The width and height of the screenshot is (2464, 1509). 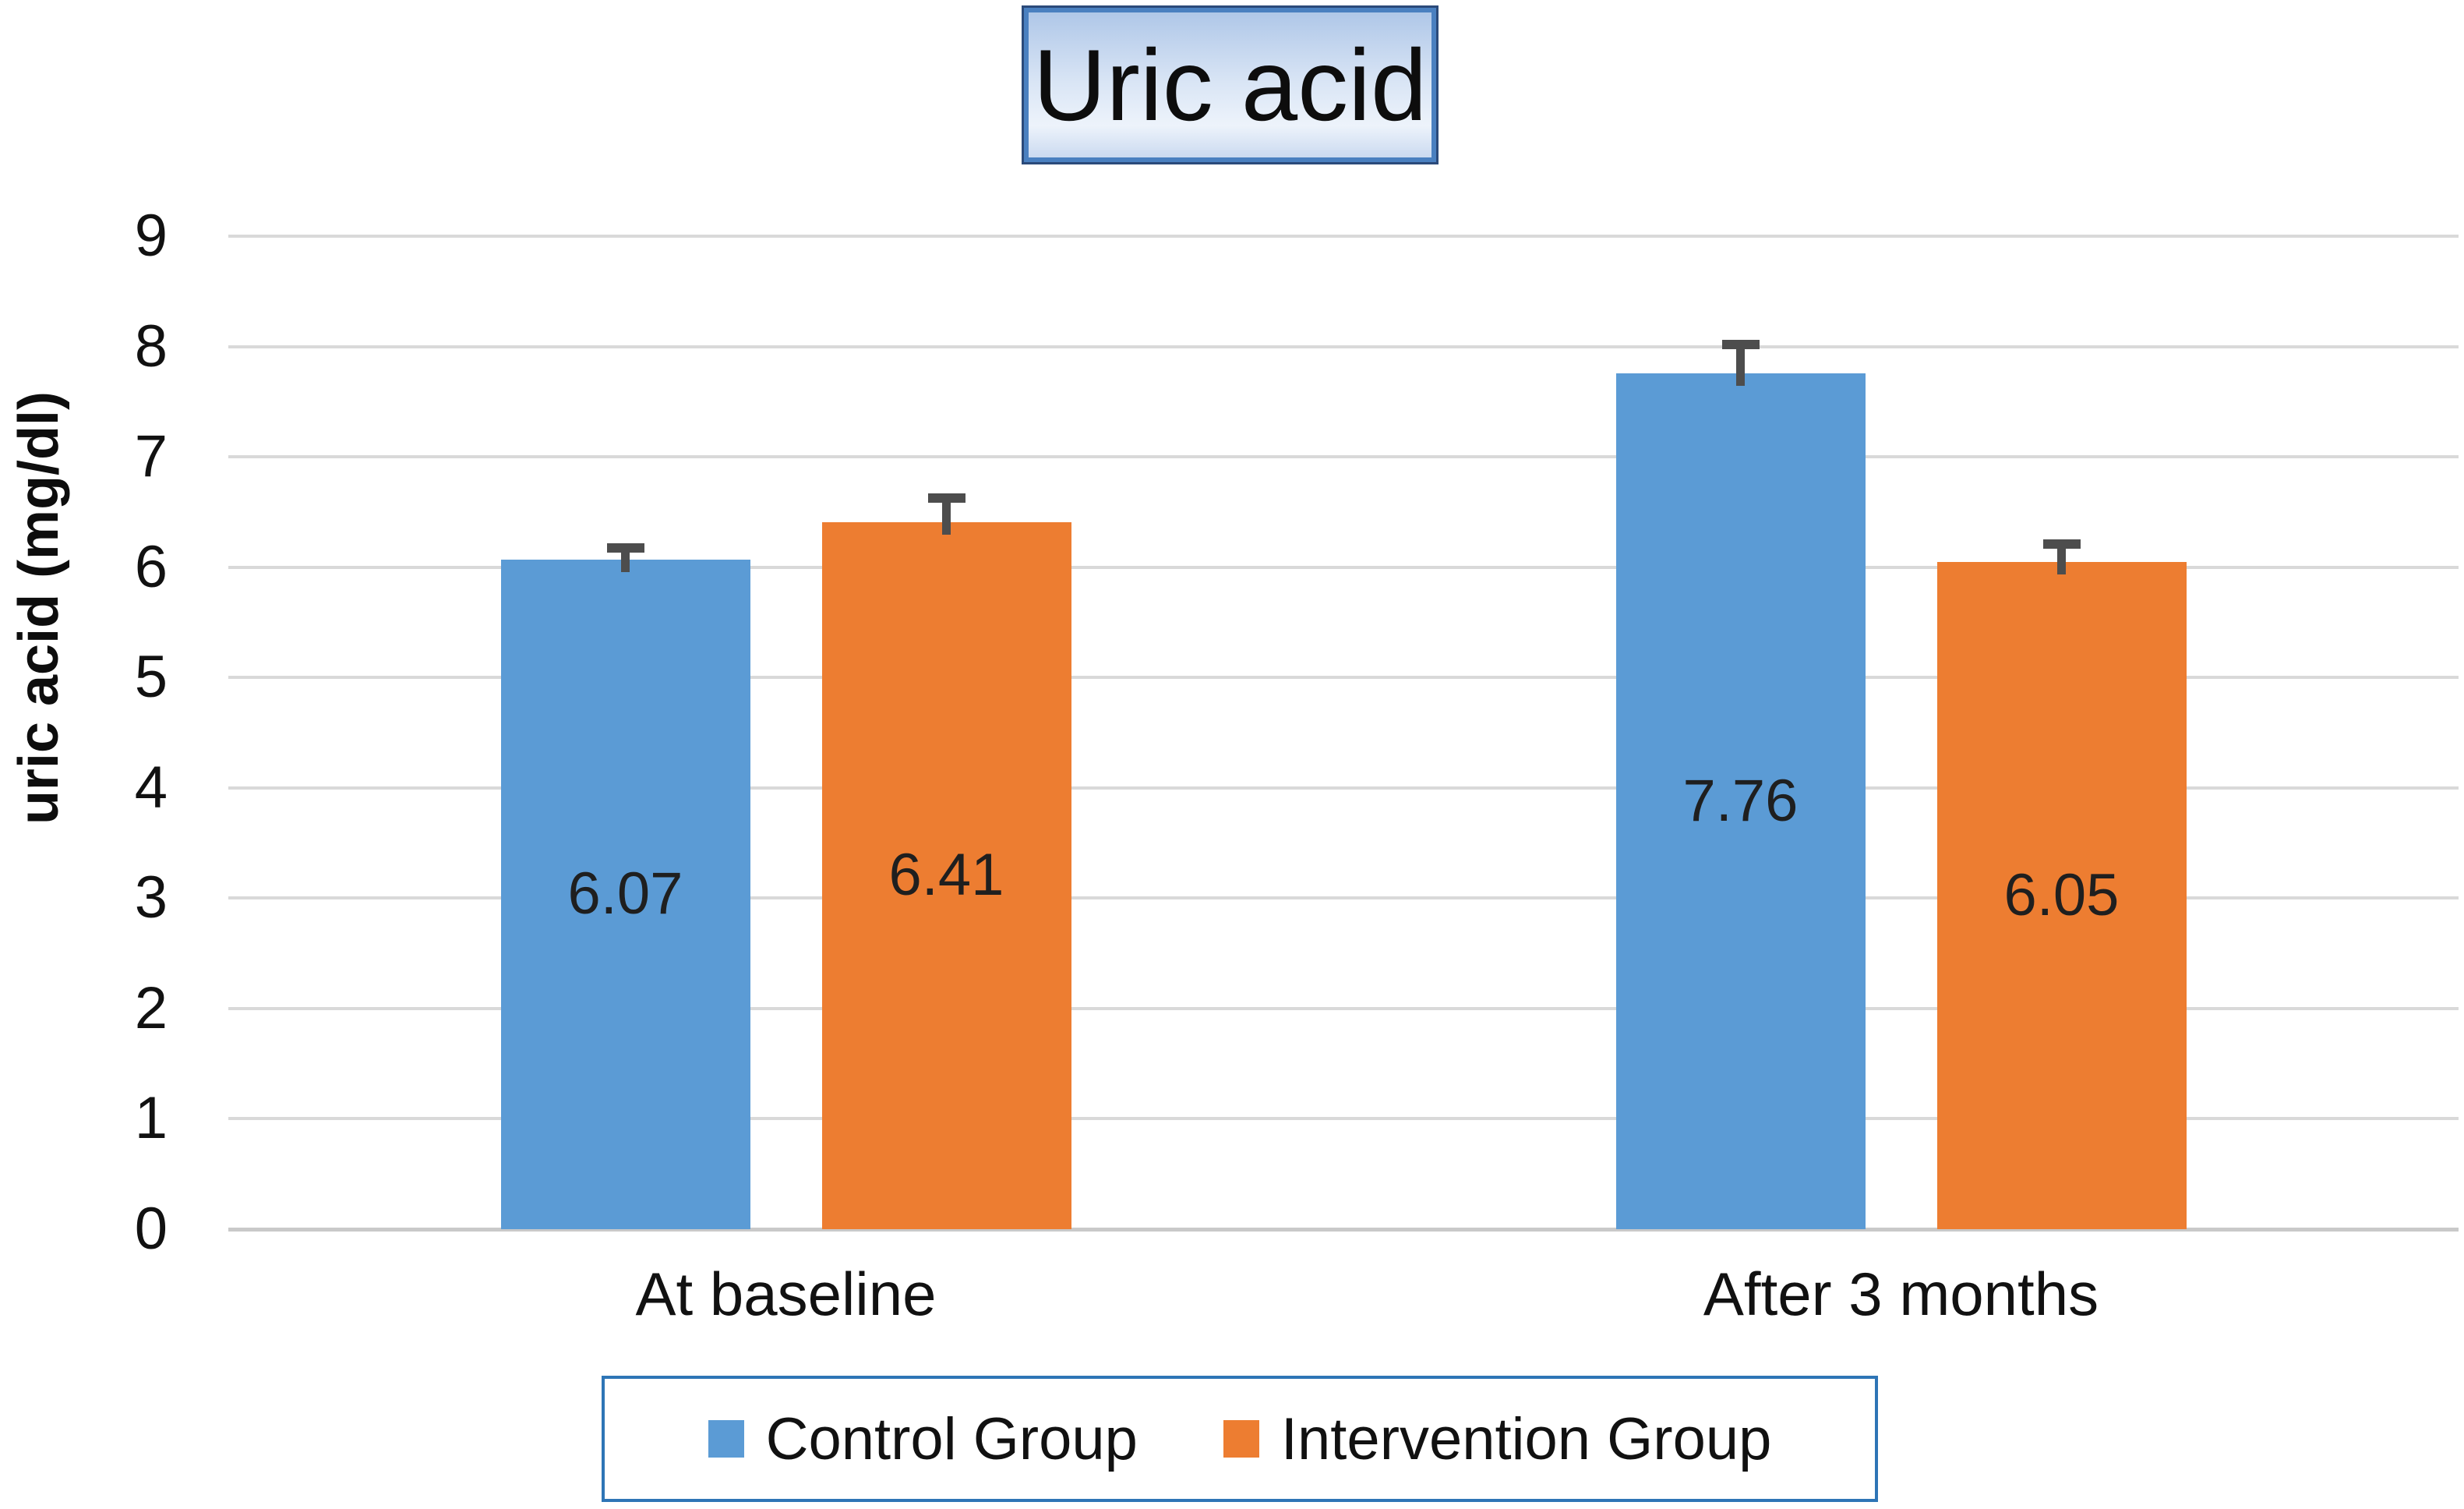 I want to click on bar: 7.76, so click(x=1740, y=801).